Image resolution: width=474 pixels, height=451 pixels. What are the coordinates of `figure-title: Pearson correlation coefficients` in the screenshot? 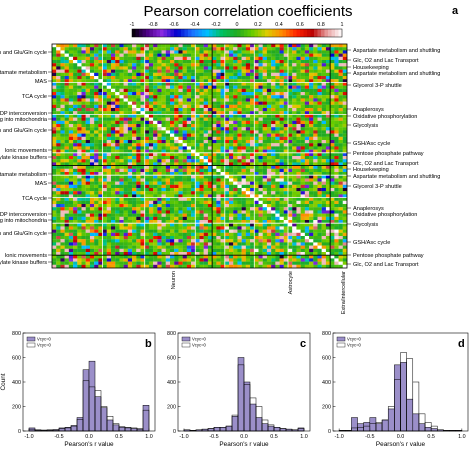 It's located at (247, 11).